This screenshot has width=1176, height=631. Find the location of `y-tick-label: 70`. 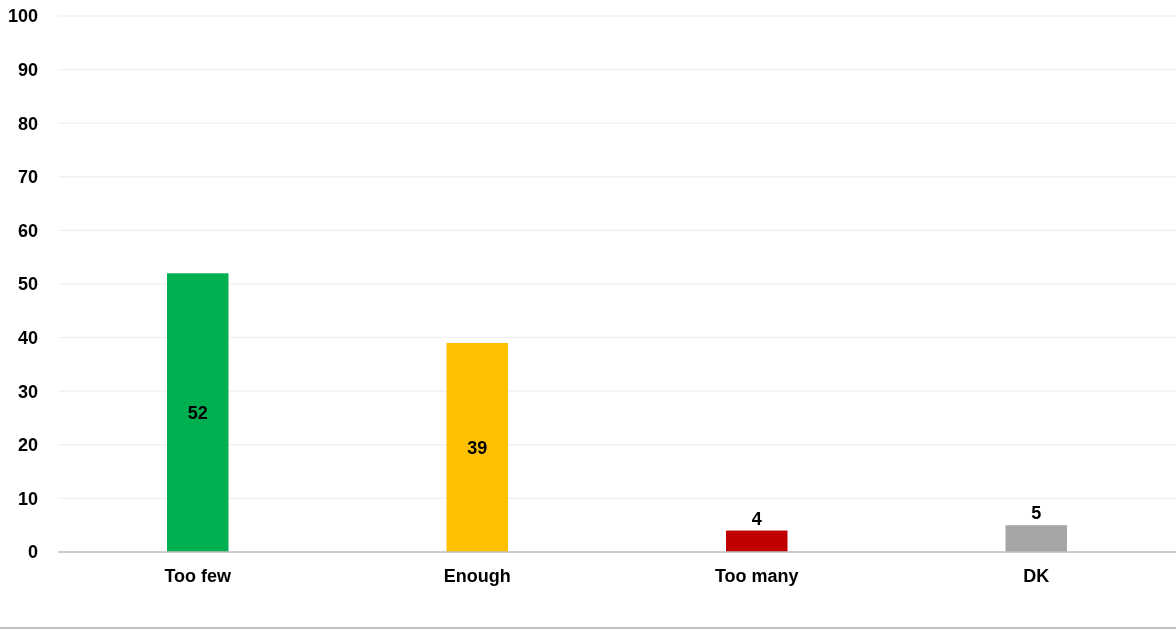

y-tick-label: 70 is located at coordinates (27, 177).